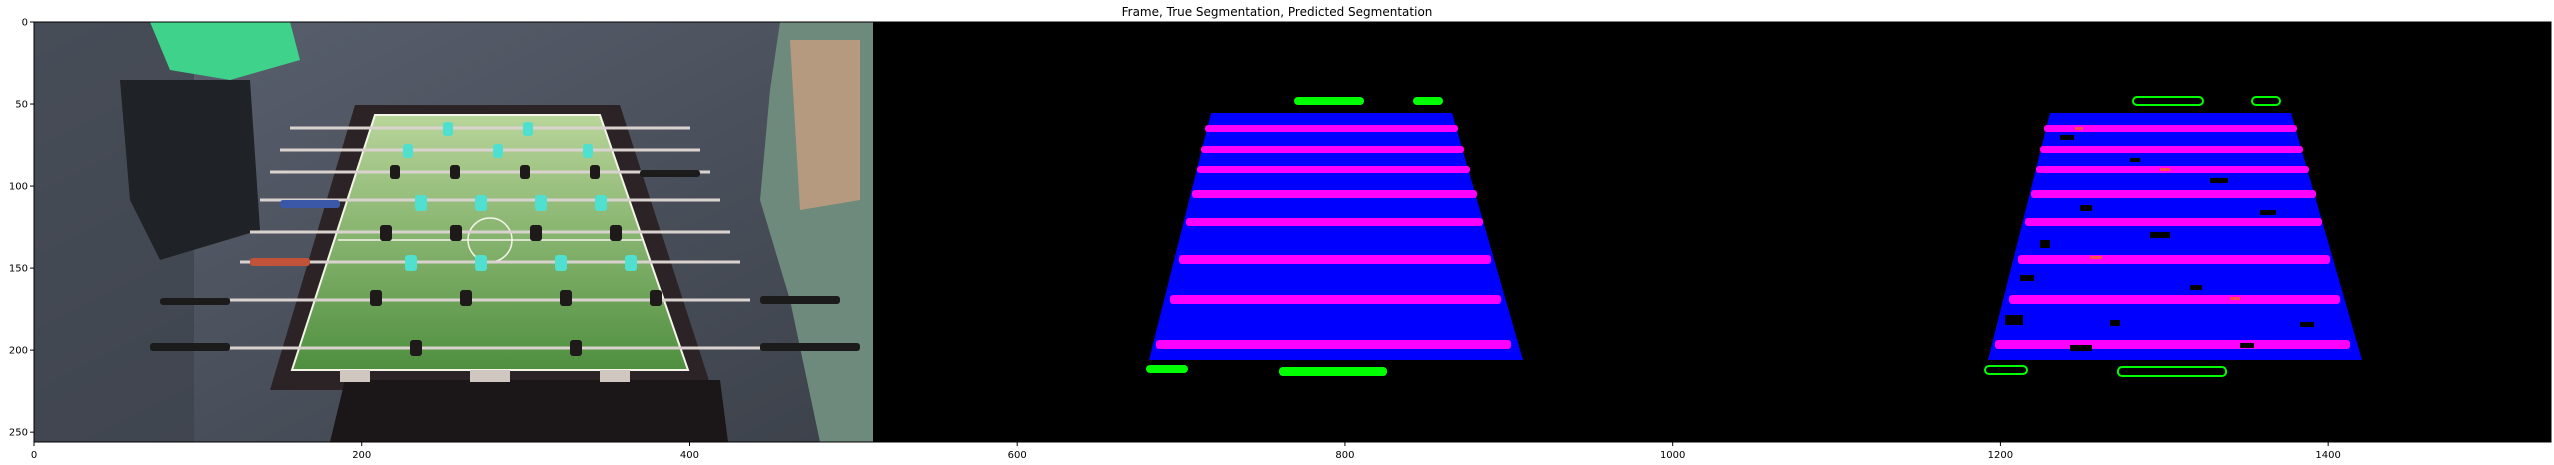  Describe the element at coordinates (361, 455) in the screenshot. I see `x-tick-label: 200` at that location.